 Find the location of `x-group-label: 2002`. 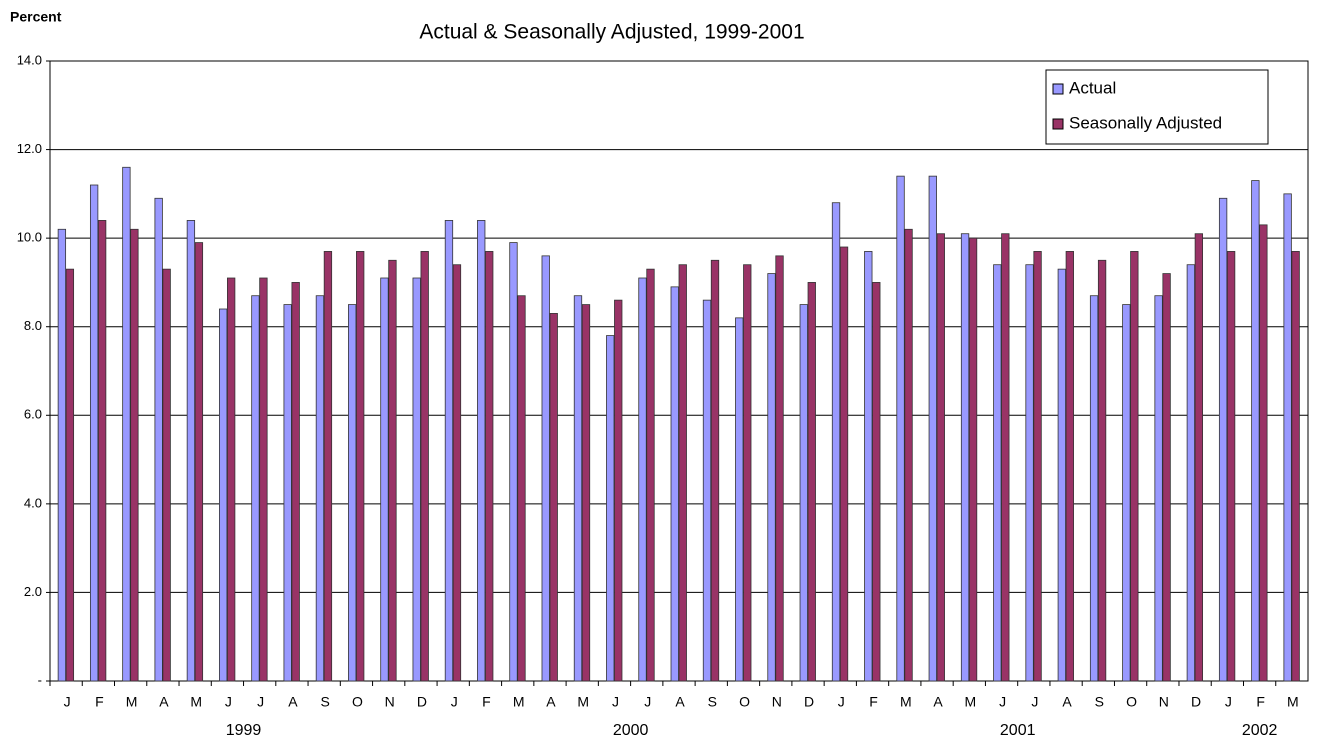

x-group-label: 2002 is located at coordinates (1260, 730).